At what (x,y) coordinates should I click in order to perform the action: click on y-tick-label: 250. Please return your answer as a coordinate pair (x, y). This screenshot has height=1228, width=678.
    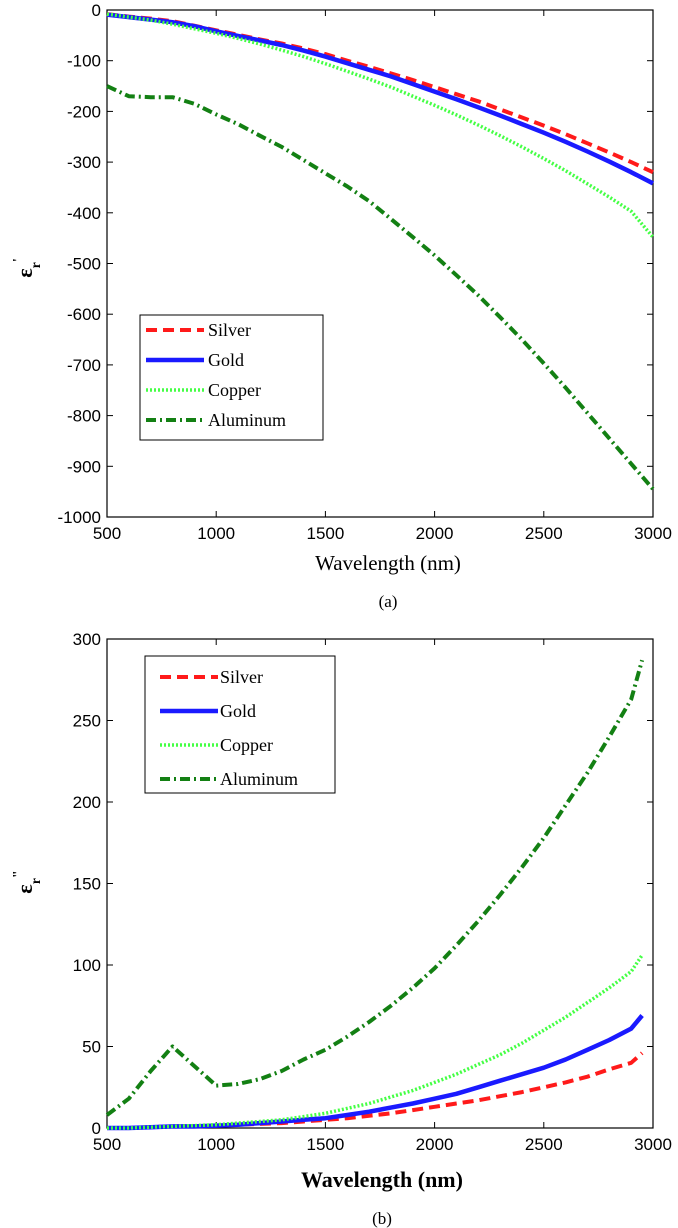
    Looking at the image, I should click on (87, 721).